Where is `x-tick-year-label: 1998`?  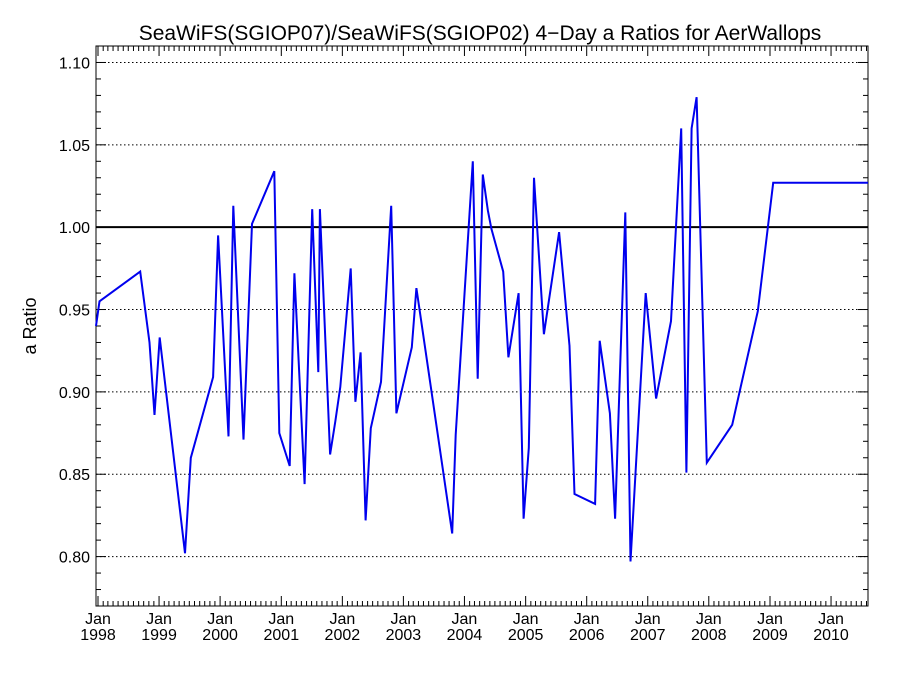
x-tick-year-label: 1998 is located at coordinates (98, 635).